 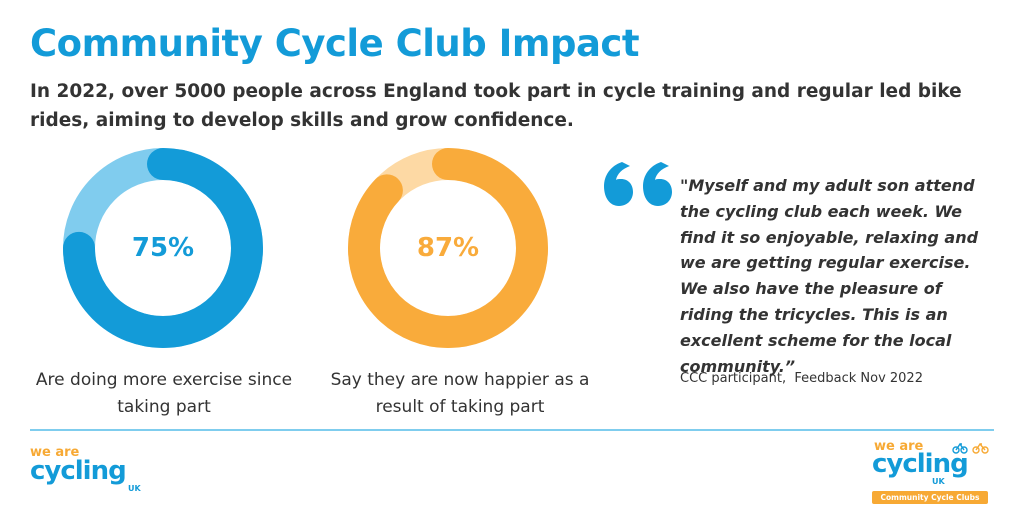 I want to click on testimonial-attribution: CCC participant, Feedback Nov 2022, so click(x=801, y=378).